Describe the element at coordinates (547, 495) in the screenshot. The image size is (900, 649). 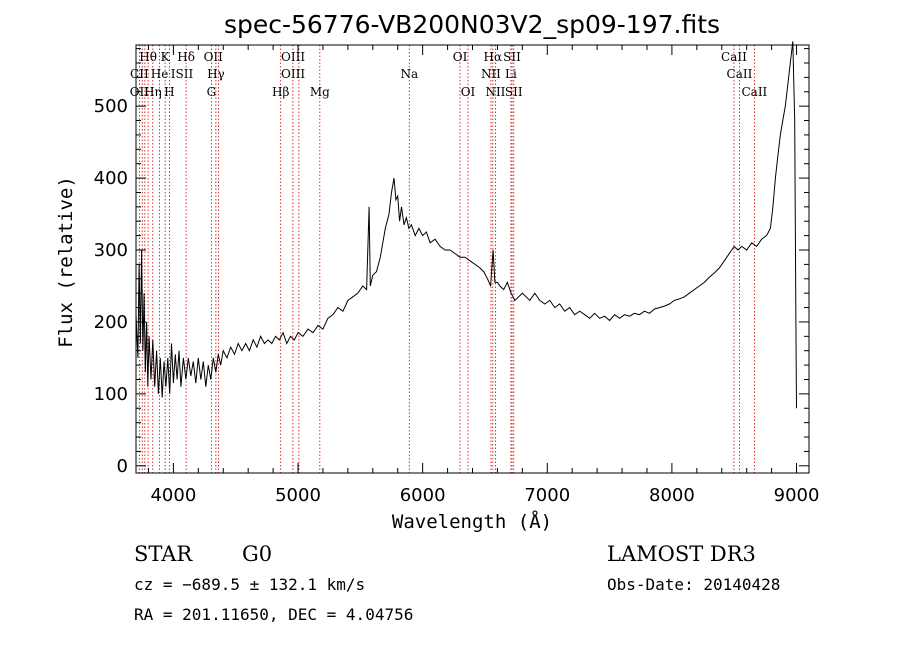
I see `x-tick-label: 7000` at that location.